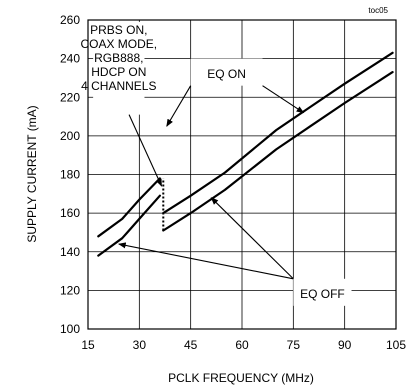 Image resolution: width=407 pixels, height=391 pixels. I want to click on conditions-text-line: COAX MODE,, so click(118, 44).